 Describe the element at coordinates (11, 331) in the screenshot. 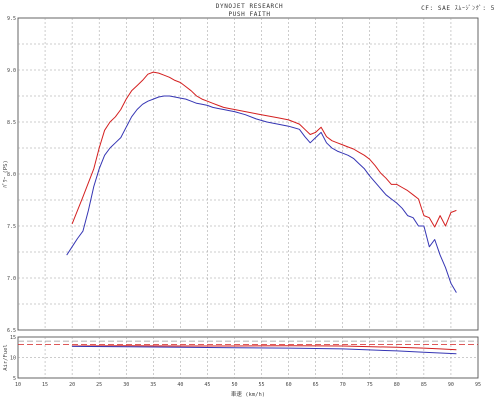

I see `y-tick-label: 6.5` at that location.